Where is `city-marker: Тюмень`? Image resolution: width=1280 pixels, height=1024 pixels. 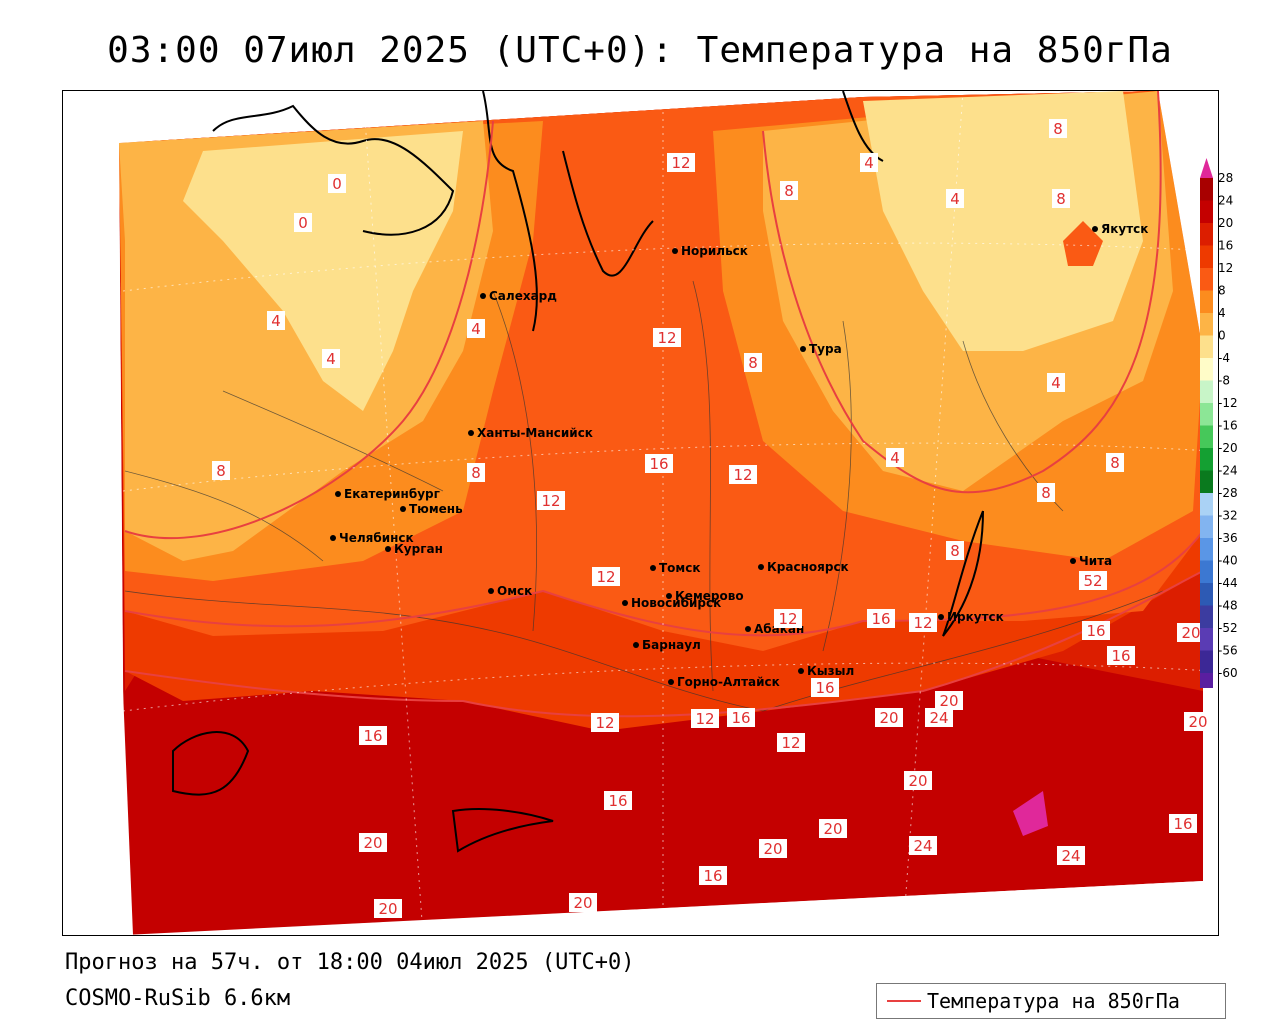 city-marker: Тюмень is located at coordinates (431, 509).